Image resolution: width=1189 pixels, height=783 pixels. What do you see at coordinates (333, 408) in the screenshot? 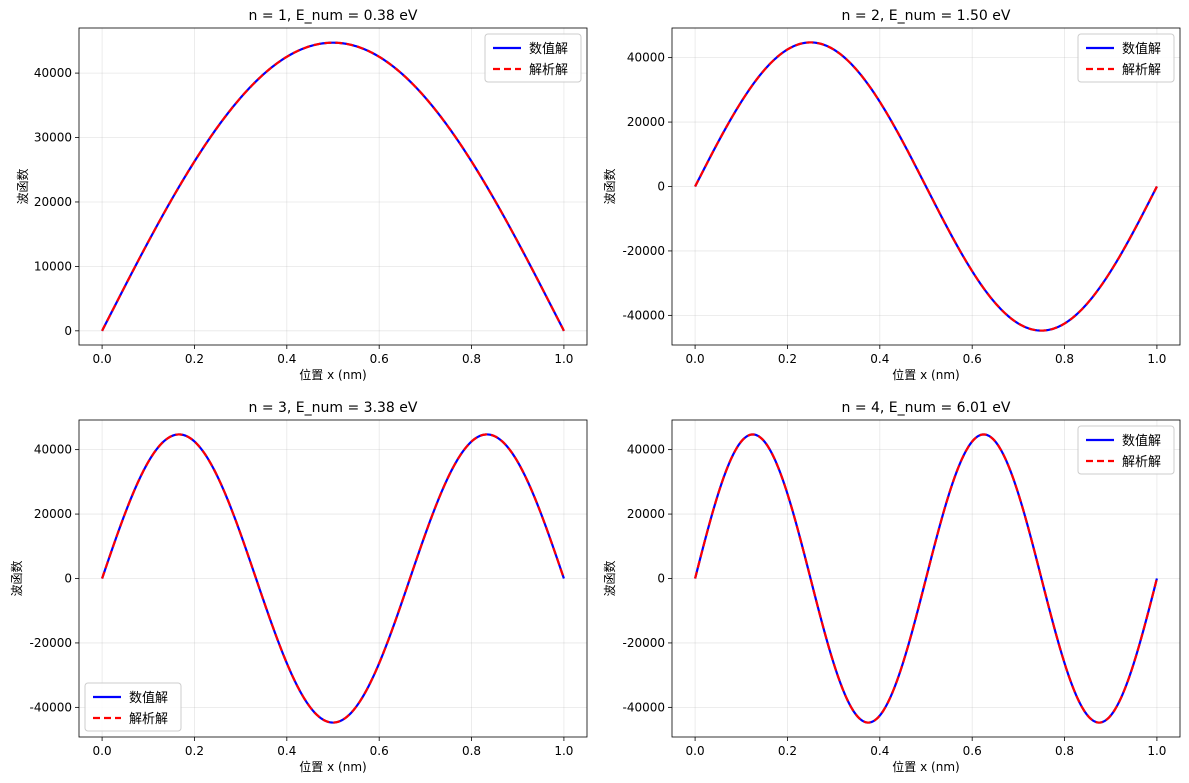
I see `subplot-title: n = 3, E_num = 3.38 eV` at bounding box center [333, 408].